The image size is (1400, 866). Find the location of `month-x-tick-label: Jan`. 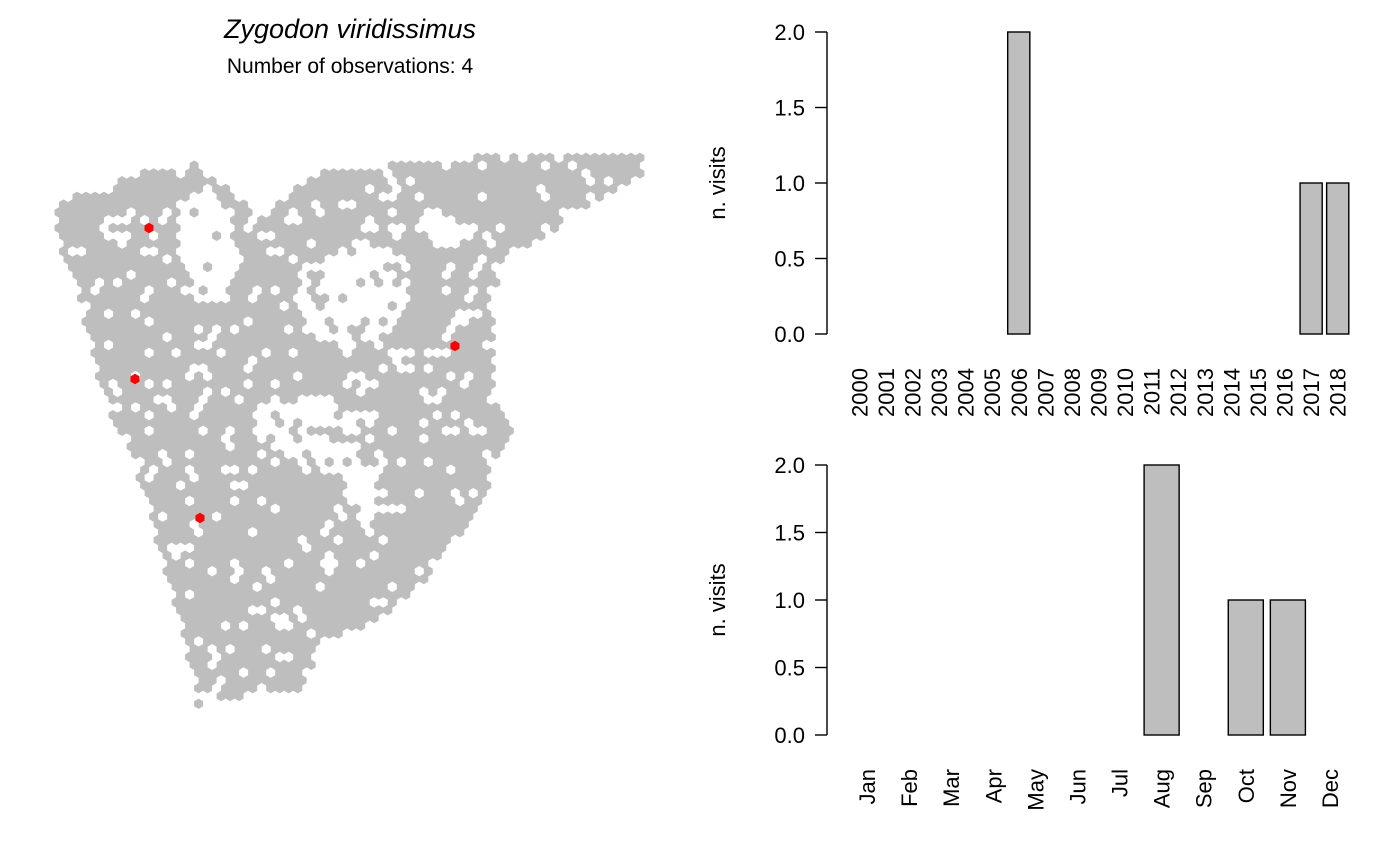

month-x-tick-label: Jan is located at coordinates (867, 786).